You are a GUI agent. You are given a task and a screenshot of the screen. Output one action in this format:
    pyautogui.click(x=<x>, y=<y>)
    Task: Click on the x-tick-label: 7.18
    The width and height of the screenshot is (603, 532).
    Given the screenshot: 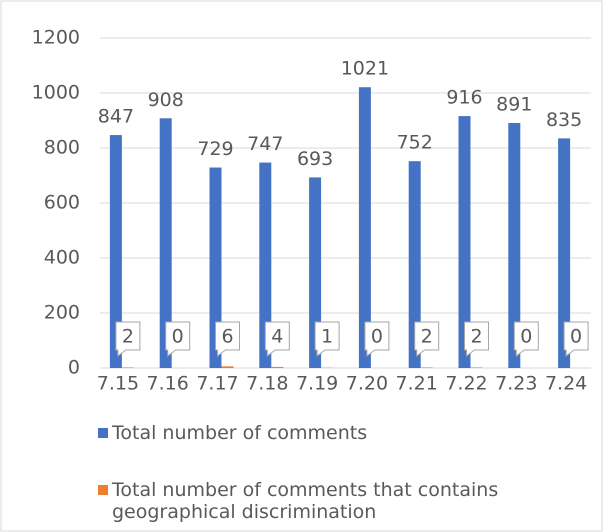 What is the action you would take?
    pyautogui.click(x=267, y=384)
    